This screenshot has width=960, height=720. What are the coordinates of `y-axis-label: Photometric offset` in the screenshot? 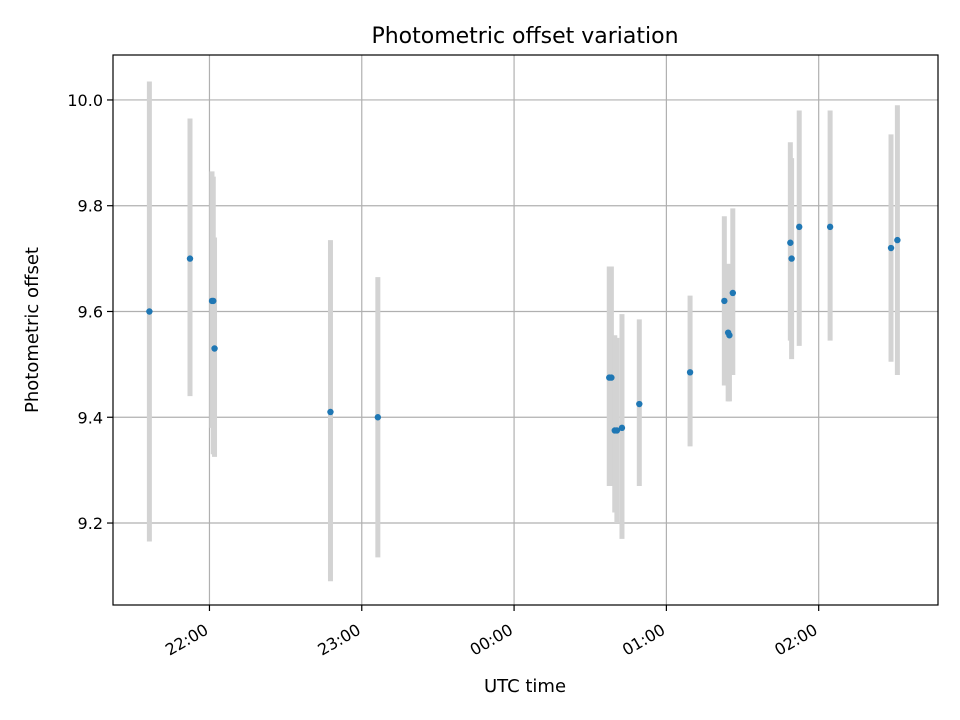 It's located at (32, 330).